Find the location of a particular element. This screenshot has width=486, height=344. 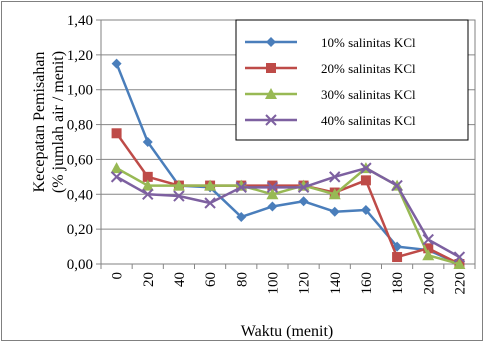

y-axis-title-line1: Kecepatan Pemisahan is located at coordinates (39, 122).